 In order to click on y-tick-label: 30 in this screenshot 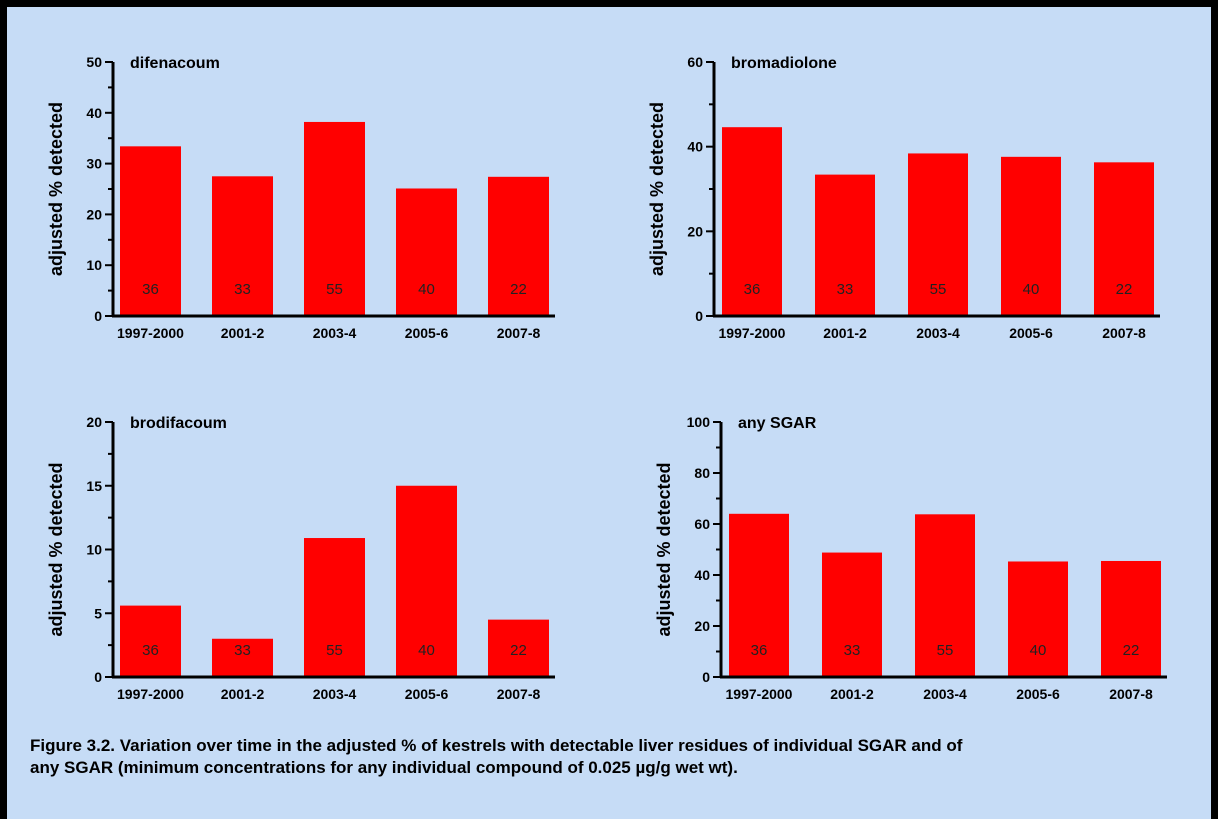, I will do `click(94, 164)`.